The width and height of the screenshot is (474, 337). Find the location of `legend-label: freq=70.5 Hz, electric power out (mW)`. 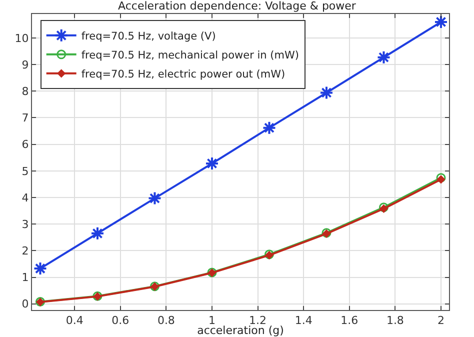

legend-label: freq=70.5 Hz, electric power out (mW) is located at coordinates (183, 74).